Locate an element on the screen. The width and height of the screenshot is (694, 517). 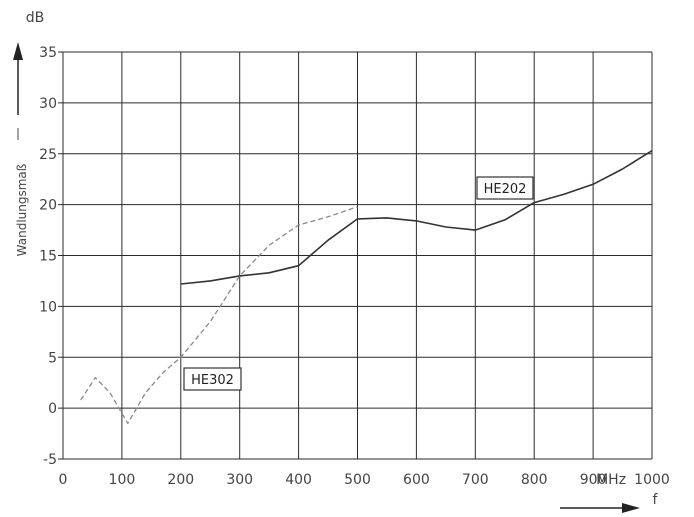
y-tick-label: -5 is located at coordinates (50, 460).